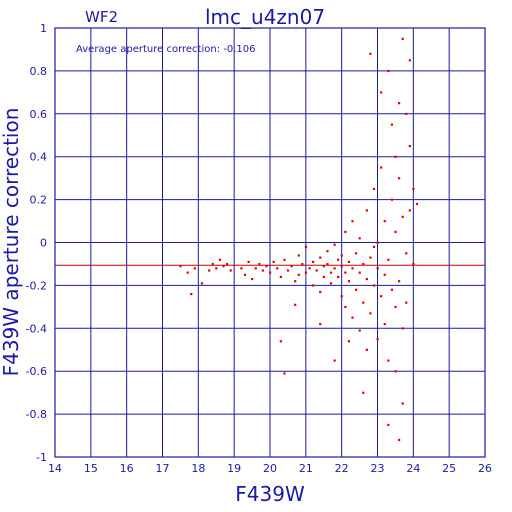 The image size is (512, 512). I want to click on x-tick-label: 20, so click(270, 468).